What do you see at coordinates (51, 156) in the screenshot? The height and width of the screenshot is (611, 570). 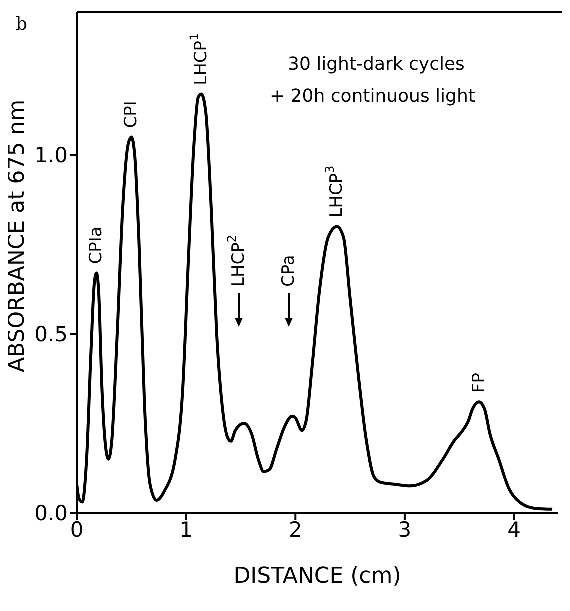 I see `y-tick-label: 1.0` at bounding box center [51, 156].